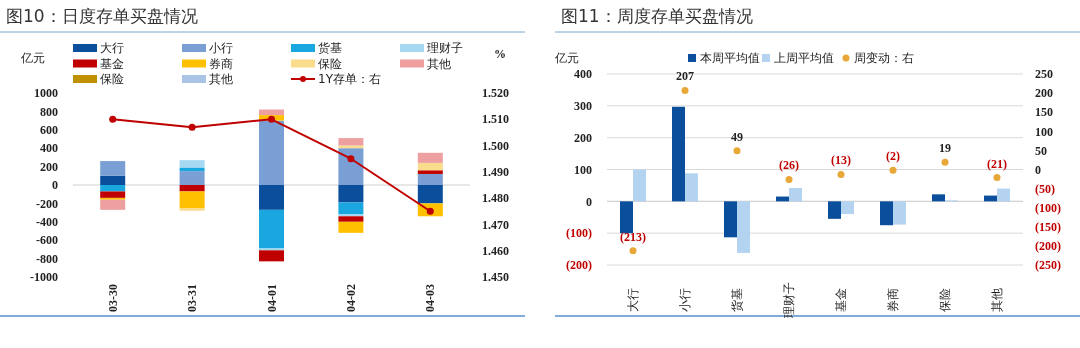 This screenshot has height=348, width=1080. I want to click on y-tick-label: 800, so click(49, 111).